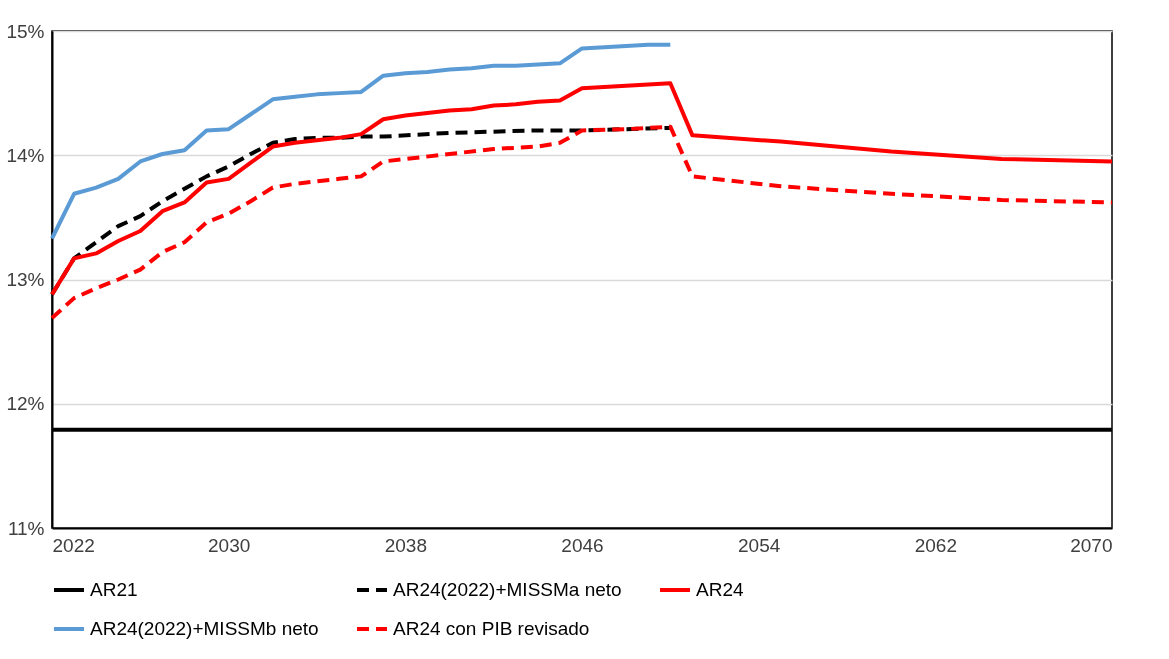 The image size is (1169, 659). What do you see at coordinates (405, 545) in the screenshot?
I see `x-tick-label: 2038` at bounding box center [405, 545].